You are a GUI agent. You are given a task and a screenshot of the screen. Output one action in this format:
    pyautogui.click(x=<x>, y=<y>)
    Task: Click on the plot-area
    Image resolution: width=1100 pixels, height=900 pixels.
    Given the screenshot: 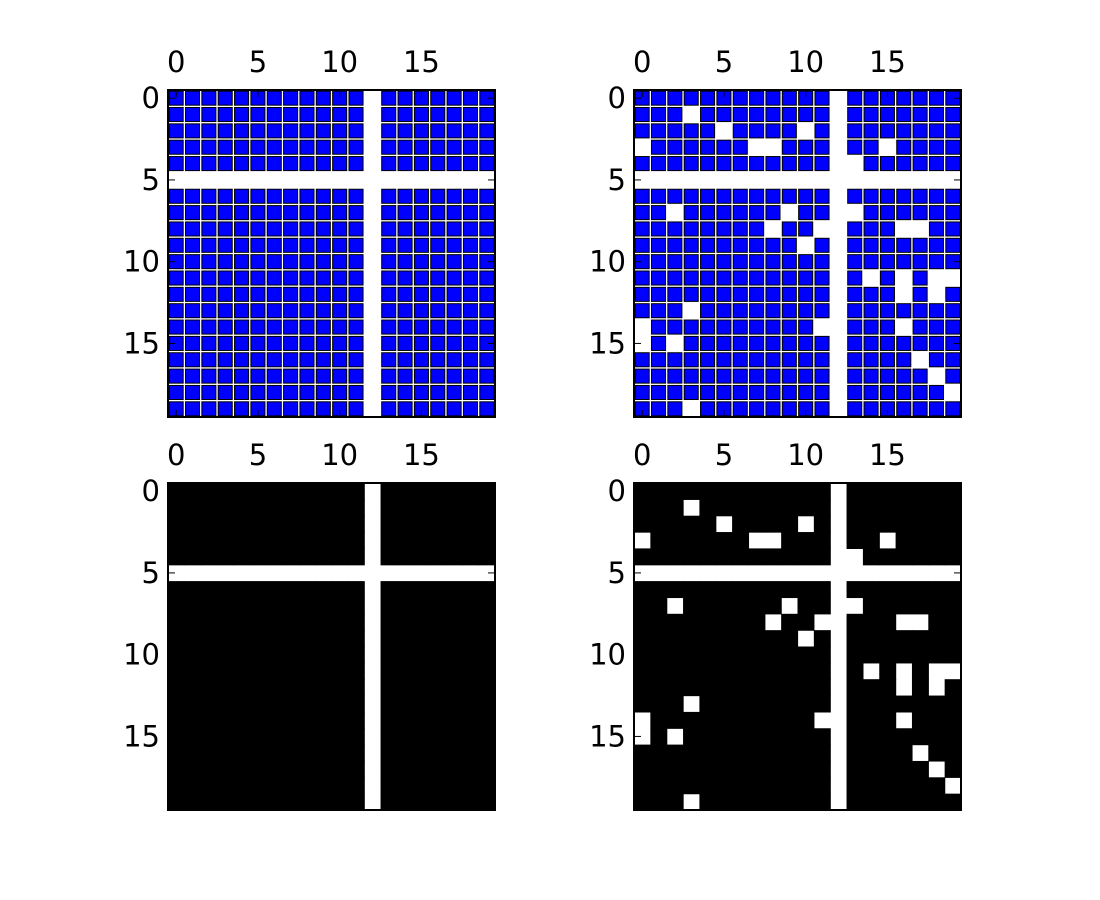 What is the action you would take?
    pyautogui.click(x=331, y=253)
    